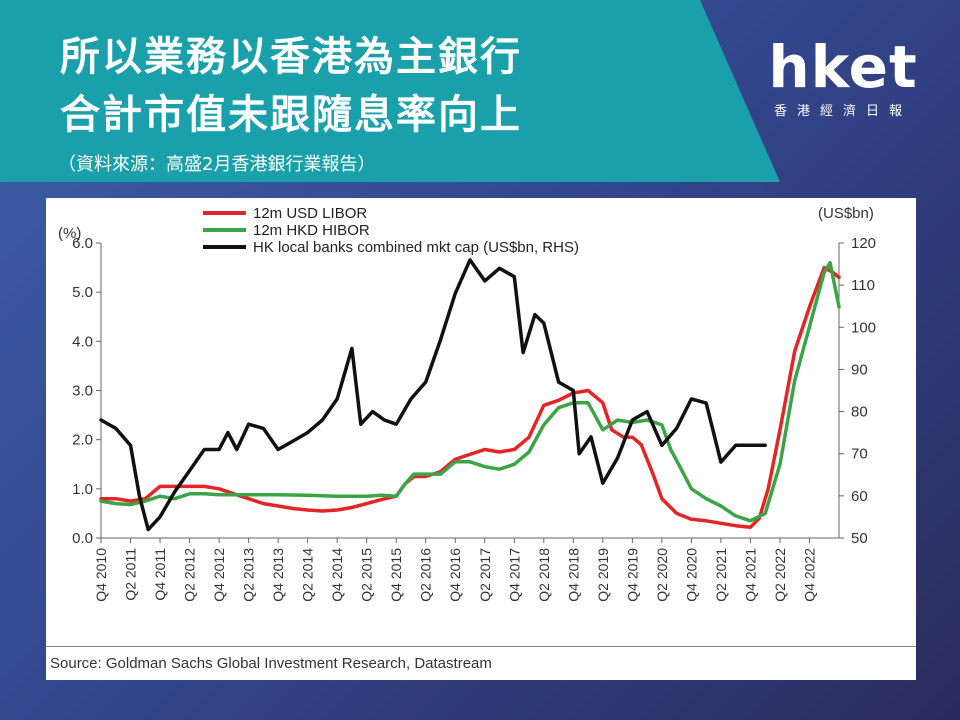  I want to click on x-tick-label: Q2 2012, so click(190, 575).